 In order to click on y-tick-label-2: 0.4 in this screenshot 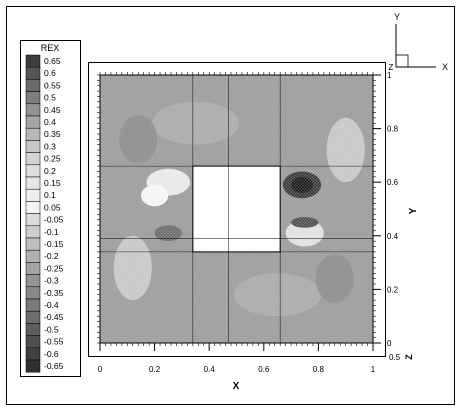, I will do `click(393, 236)`.